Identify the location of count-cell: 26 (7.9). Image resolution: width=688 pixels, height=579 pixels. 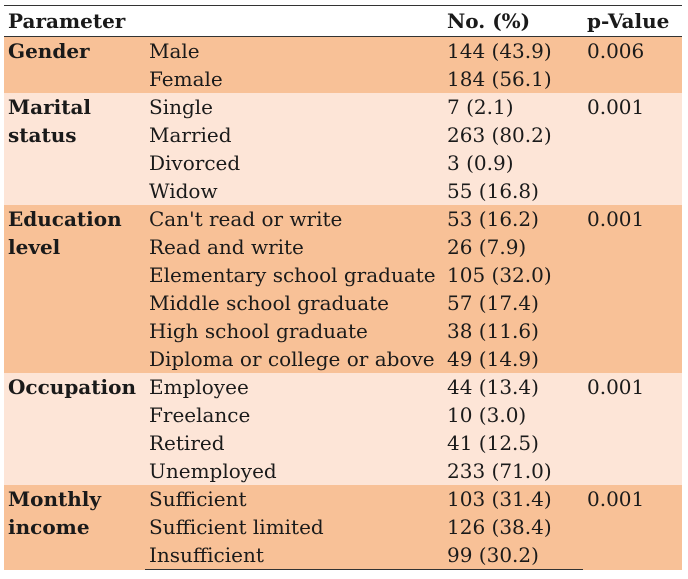
(513, 247).